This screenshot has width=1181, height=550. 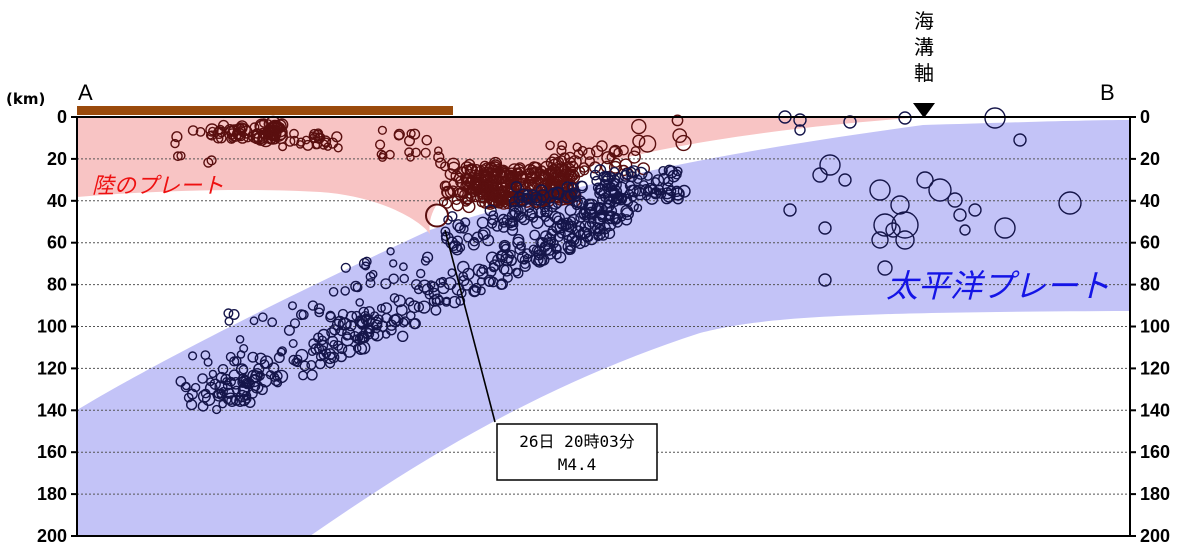 What do you see at coordinates (1155, 536) in the screenshot?
I see `tick-label-right: 200` at bounding box center [1155, 536].